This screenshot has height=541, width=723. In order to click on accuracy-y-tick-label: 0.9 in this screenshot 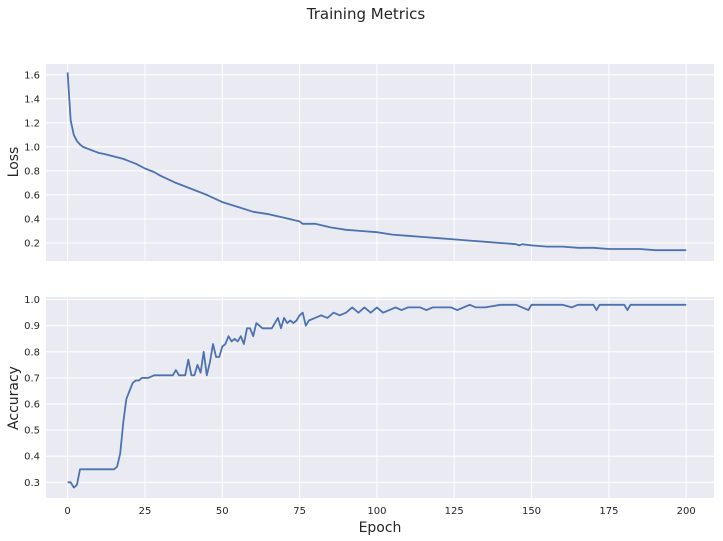, I will do `click(32, 326)`.